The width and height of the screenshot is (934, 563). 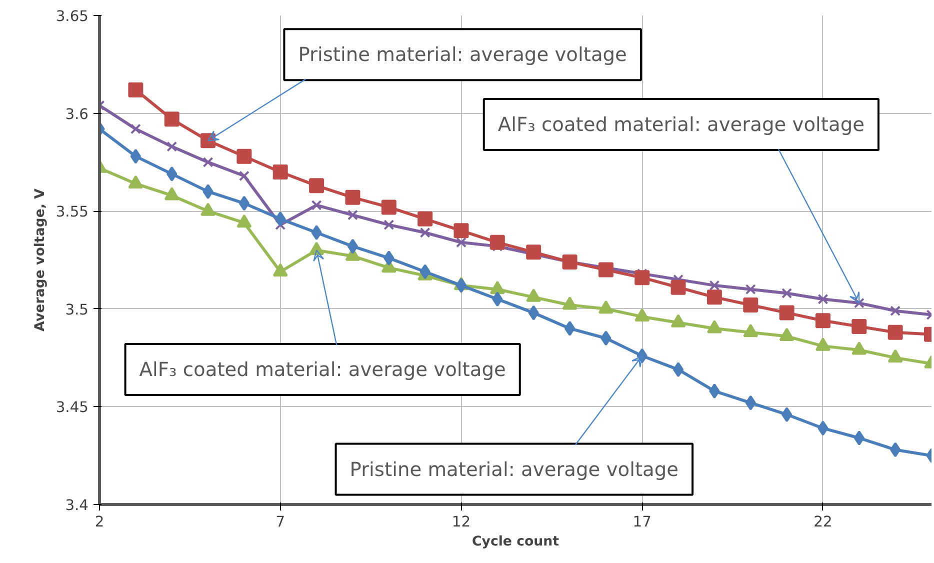 What do you see at coordinates (77, 114) in the screenshot?
I see `y-tick-label: 3.6` at bounding box center [77, 114].